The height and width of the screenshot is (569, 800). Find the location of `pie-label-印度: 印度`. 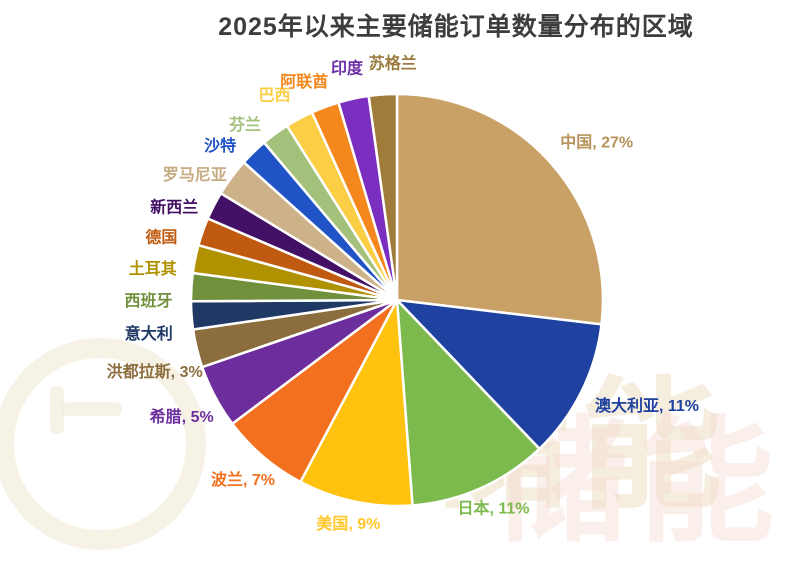

pie-label-印度: 印度 is located at coordinates (347, 67).